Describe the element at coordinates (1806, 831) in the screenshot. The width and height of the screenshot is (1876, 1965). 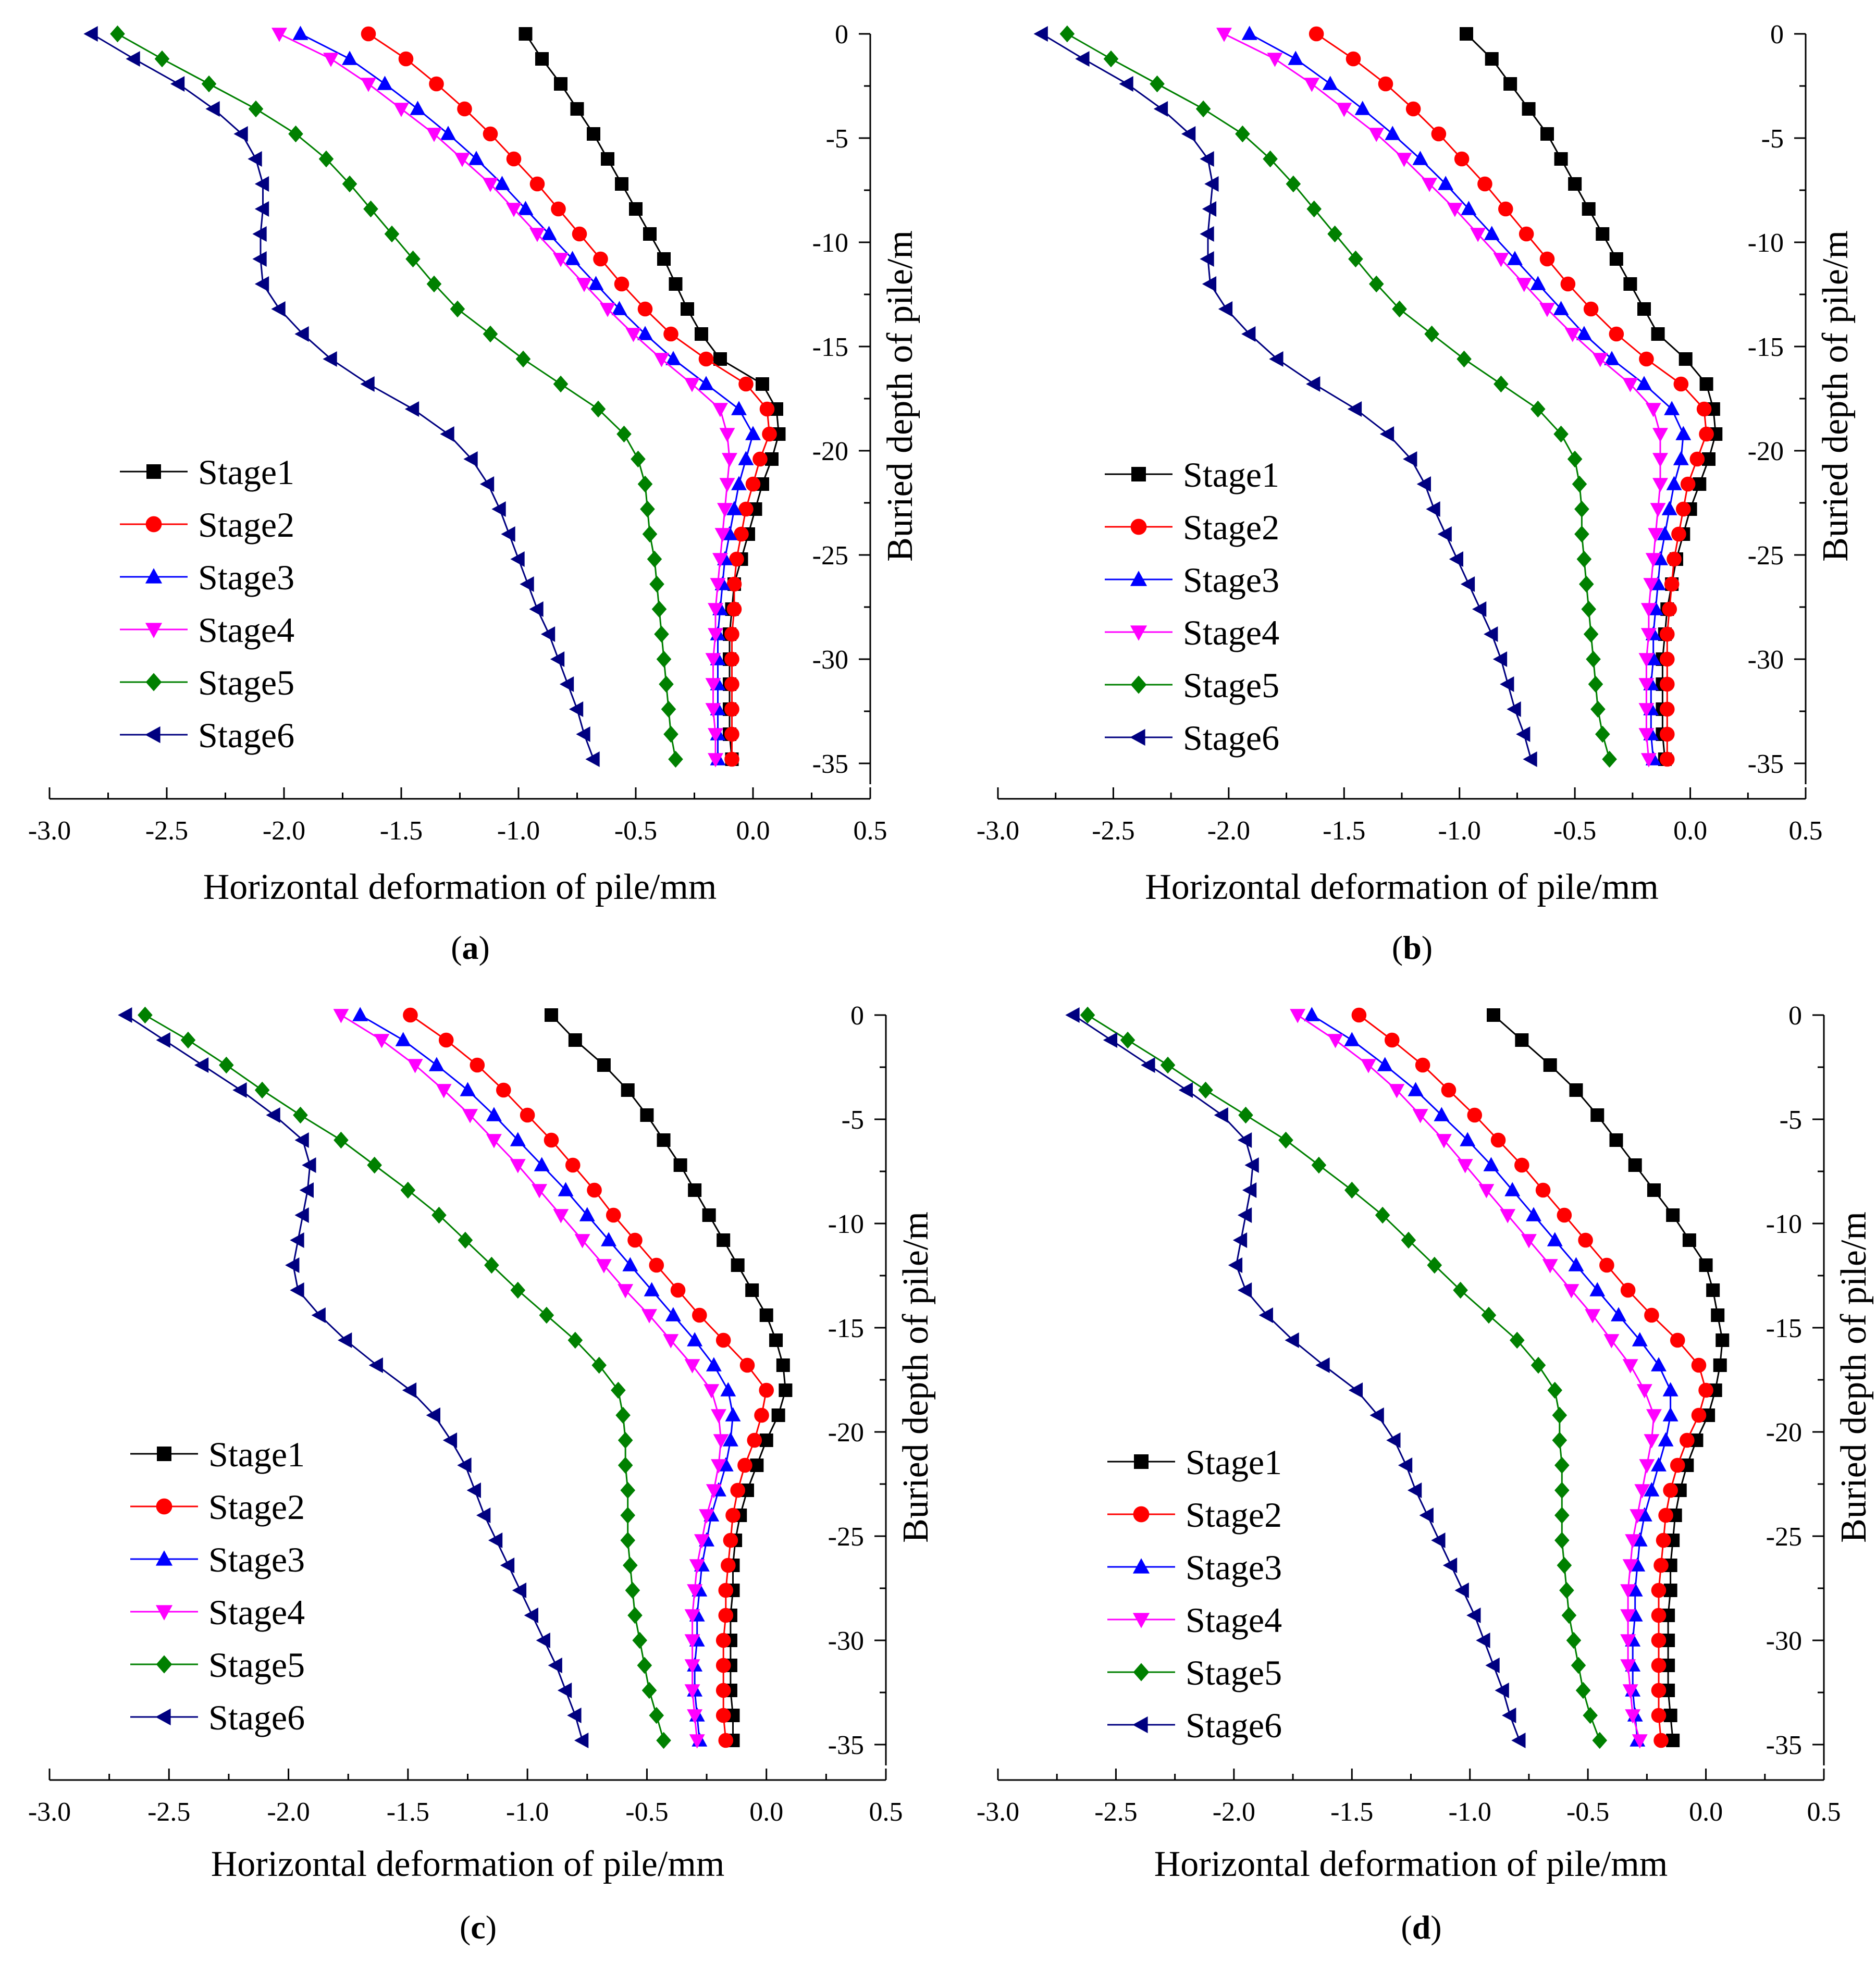
I see `x-tick-label: 0.5` at that location.